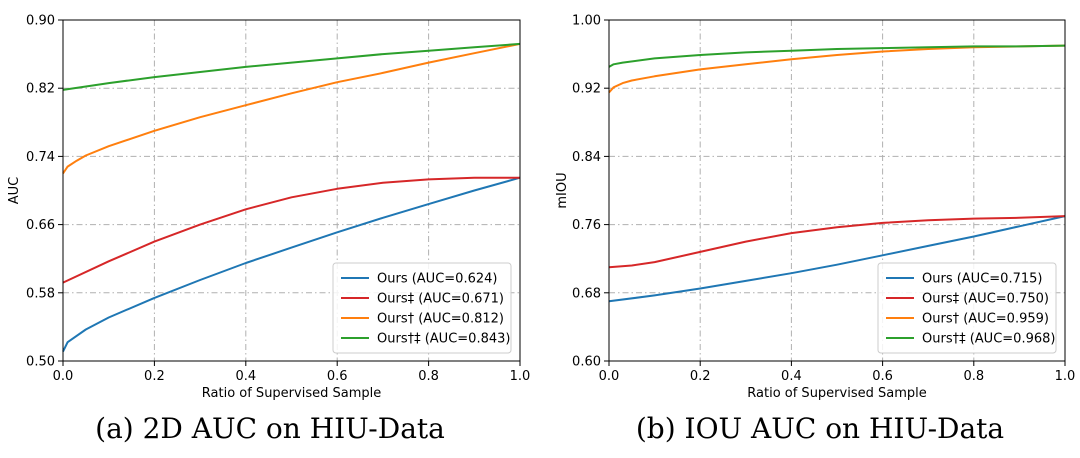 This screenshot has height=458, width=1080. I want to click on y-tick-label: 1.00, so click(586, 21).